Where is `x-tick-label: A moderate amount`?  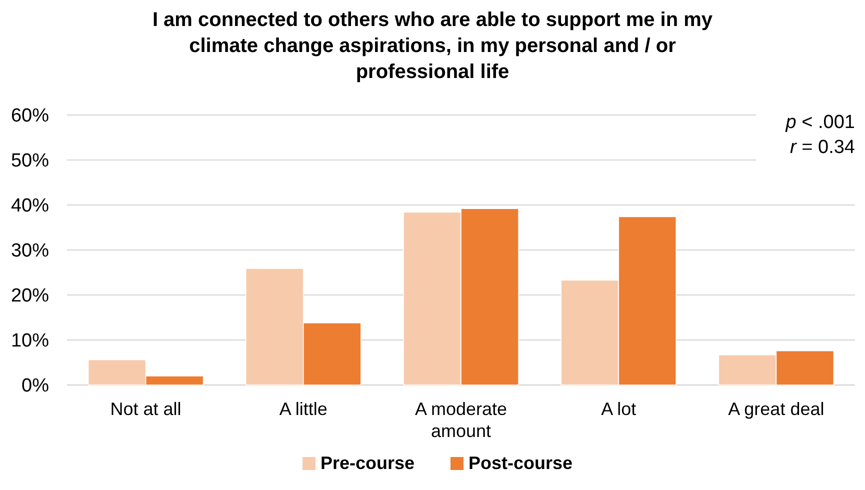 x-tick-label: A moderate amount is located at coordinates (461, 420).